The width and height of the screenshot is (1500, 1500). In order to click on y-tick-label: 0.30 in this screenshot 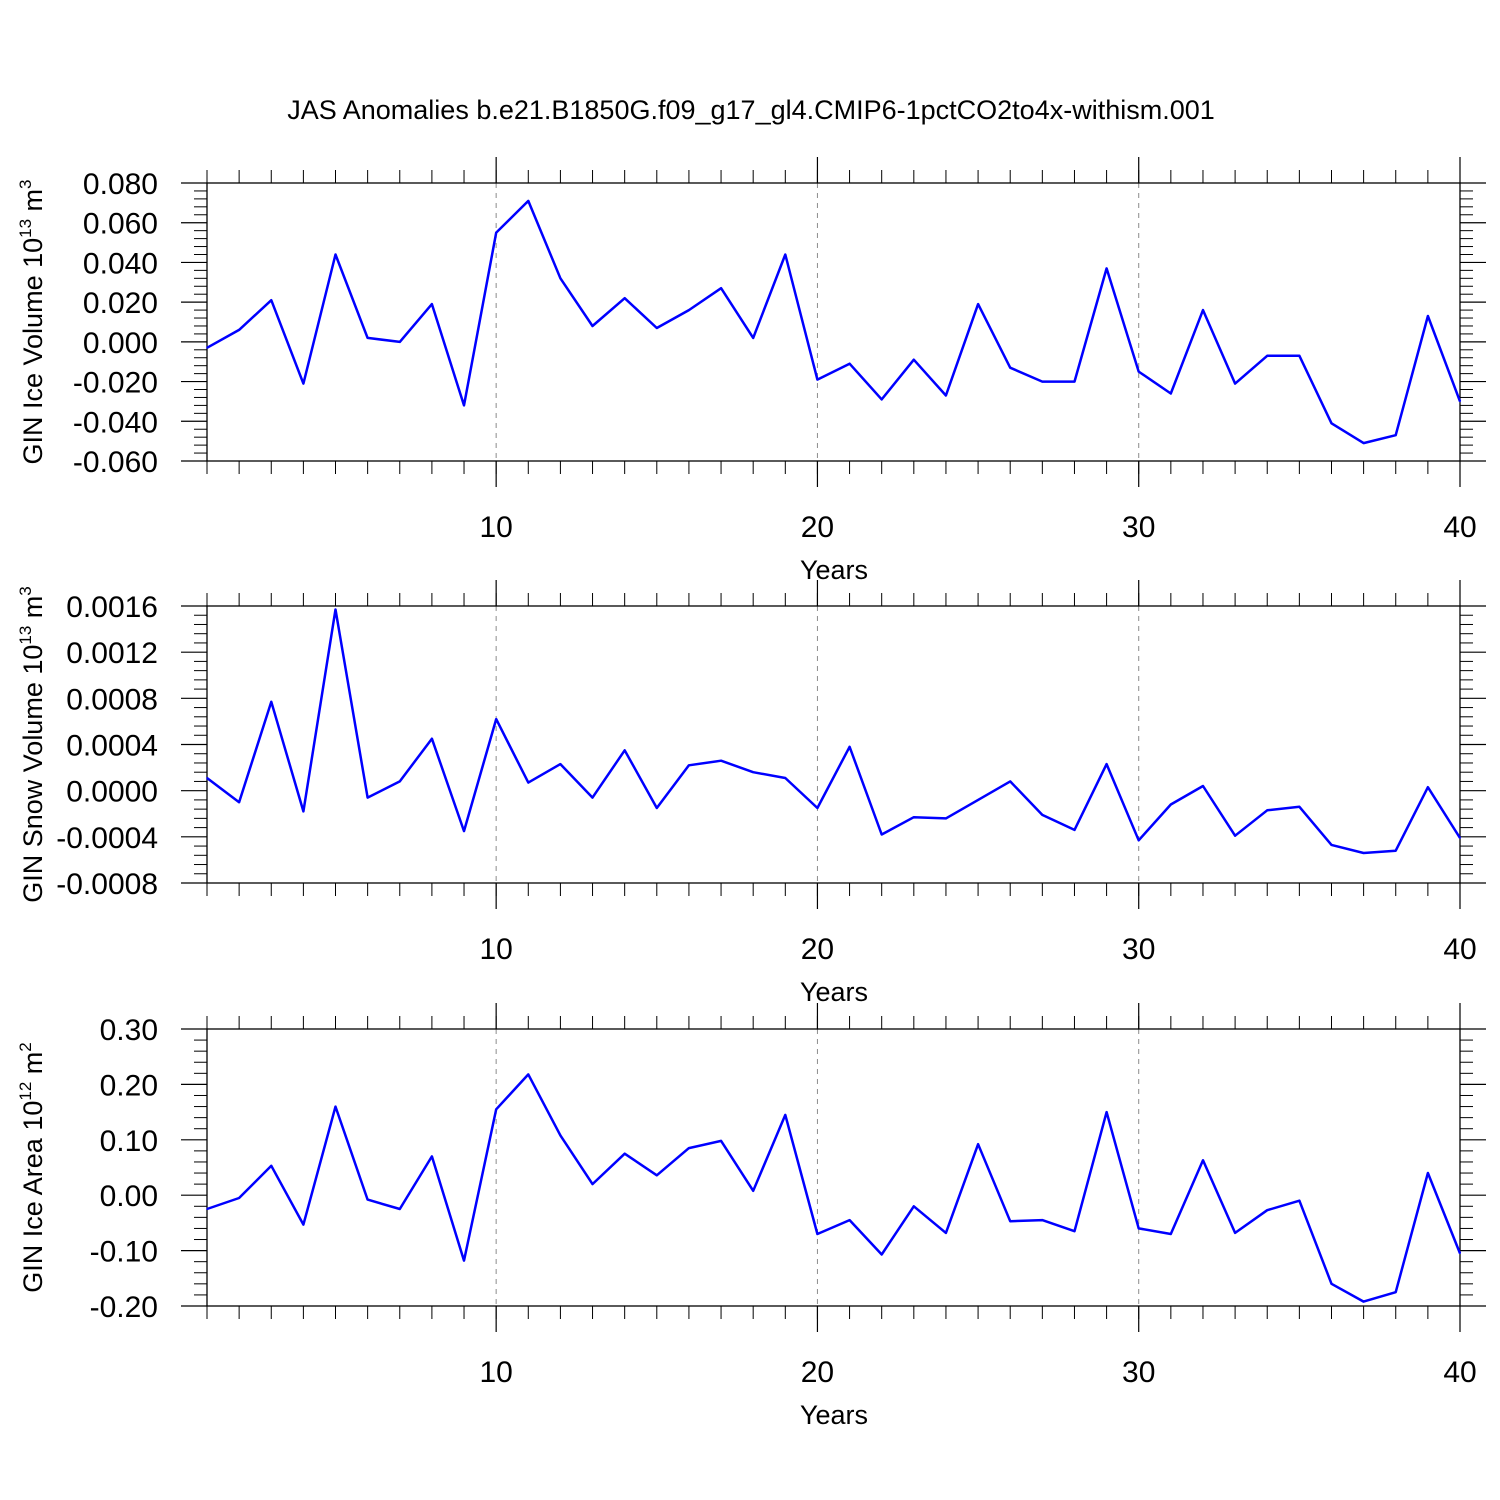, I will do `click(129, 1030)`.